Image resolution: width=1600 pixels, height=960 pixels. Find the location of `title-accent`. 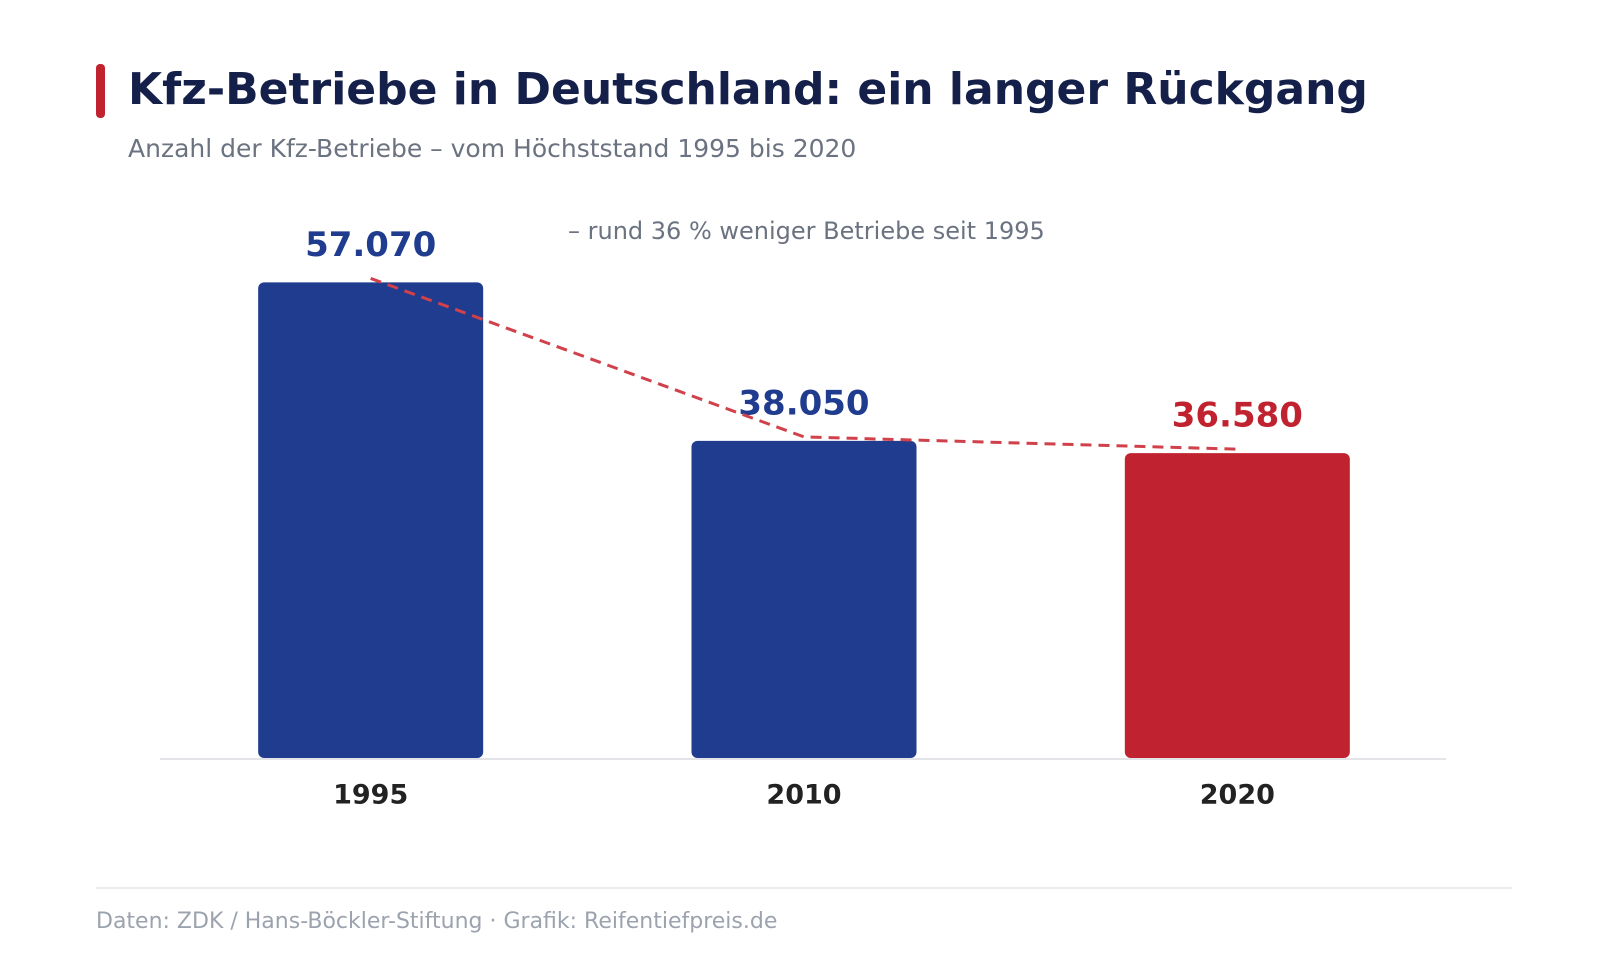

title-accent is located at coordinates (100, 91).